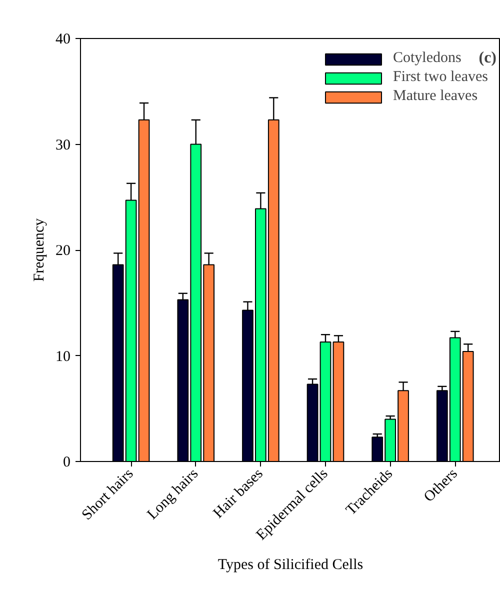 The width and height of the screenshot is (500, 605). I want to click on legend-label: Cotyledons, so click(427, 58).